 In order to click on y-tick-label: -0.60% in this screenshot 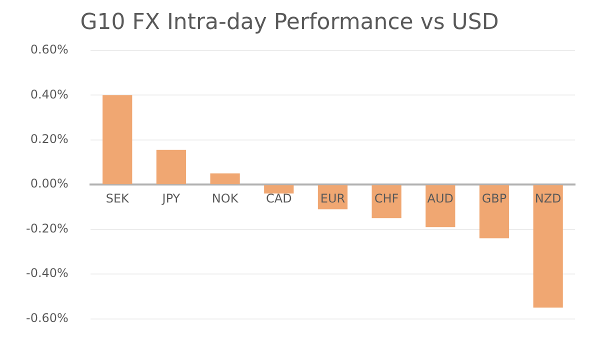, I will do `click(47, 317)`.